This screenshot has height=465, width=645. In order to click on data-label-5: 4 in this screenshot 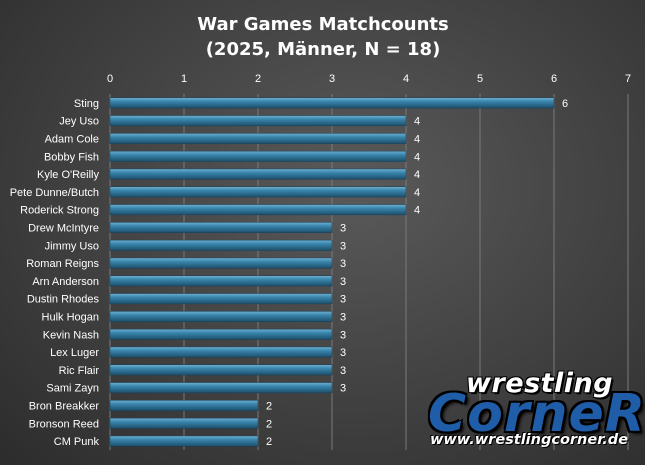, I will do `click(417, 193)`.